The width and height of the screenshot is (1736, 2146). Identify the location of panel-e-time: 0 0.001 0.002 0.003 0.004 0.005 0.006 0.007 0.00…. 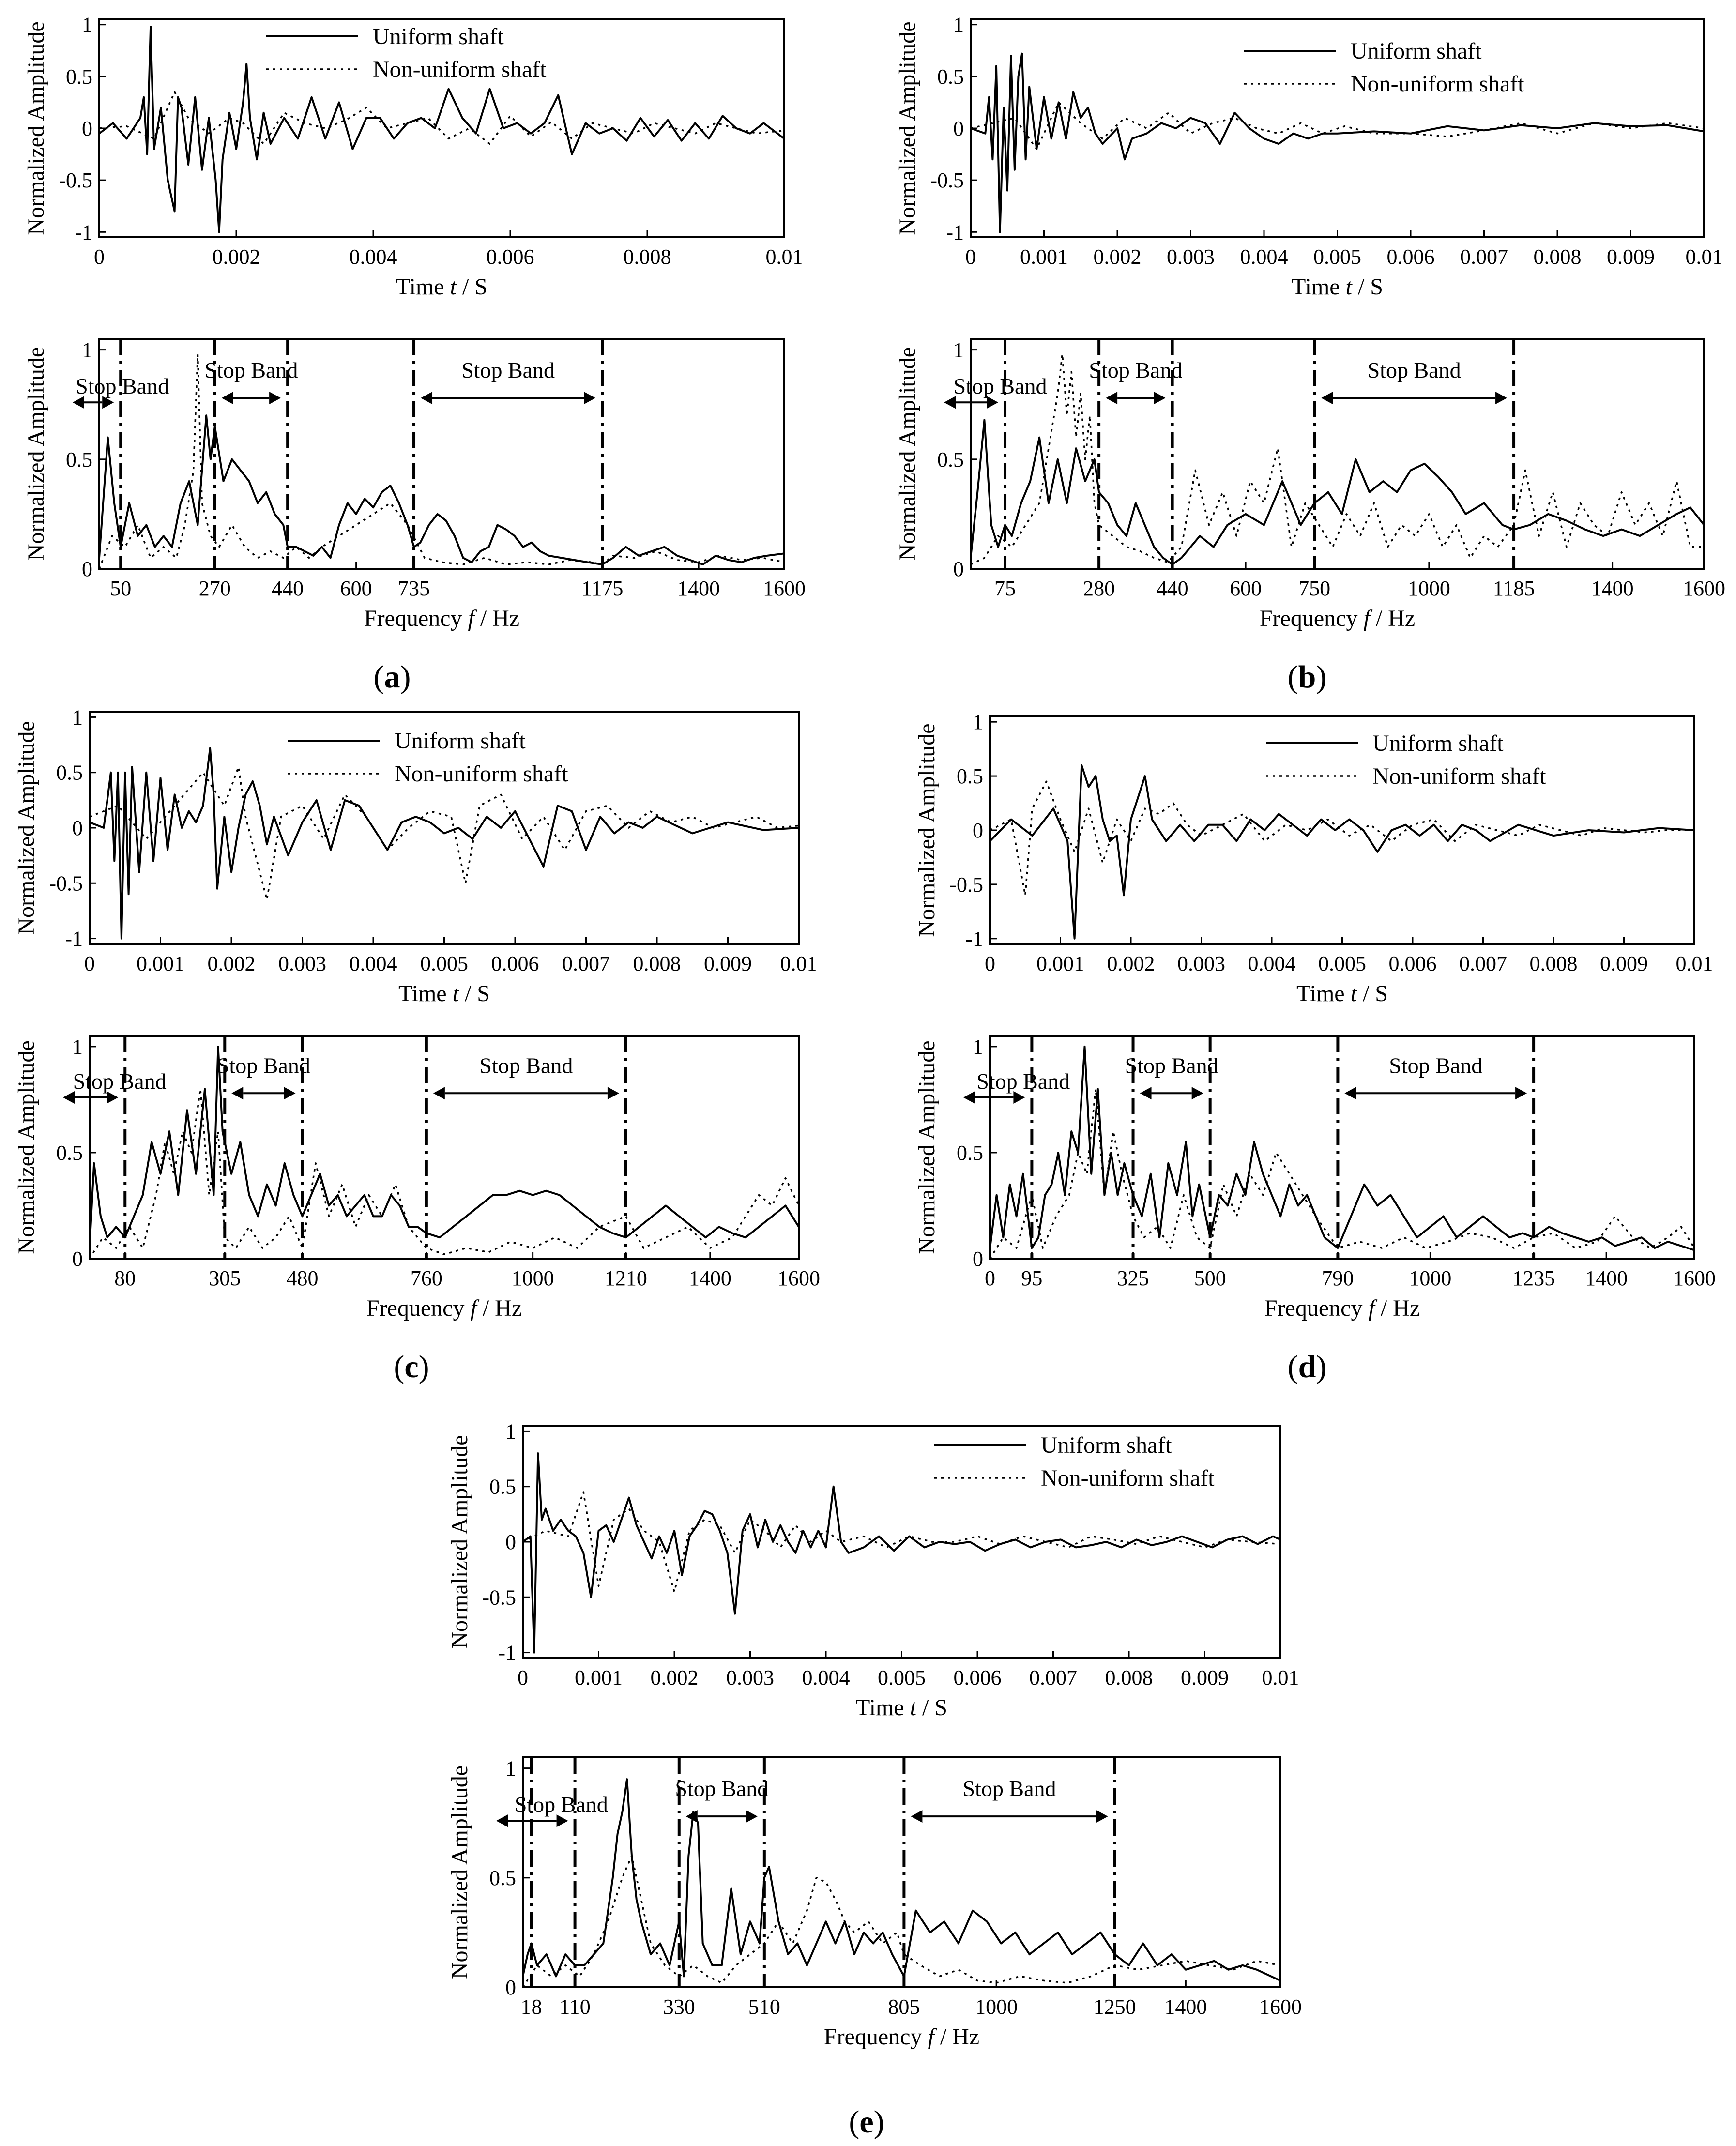
(873, 1569).